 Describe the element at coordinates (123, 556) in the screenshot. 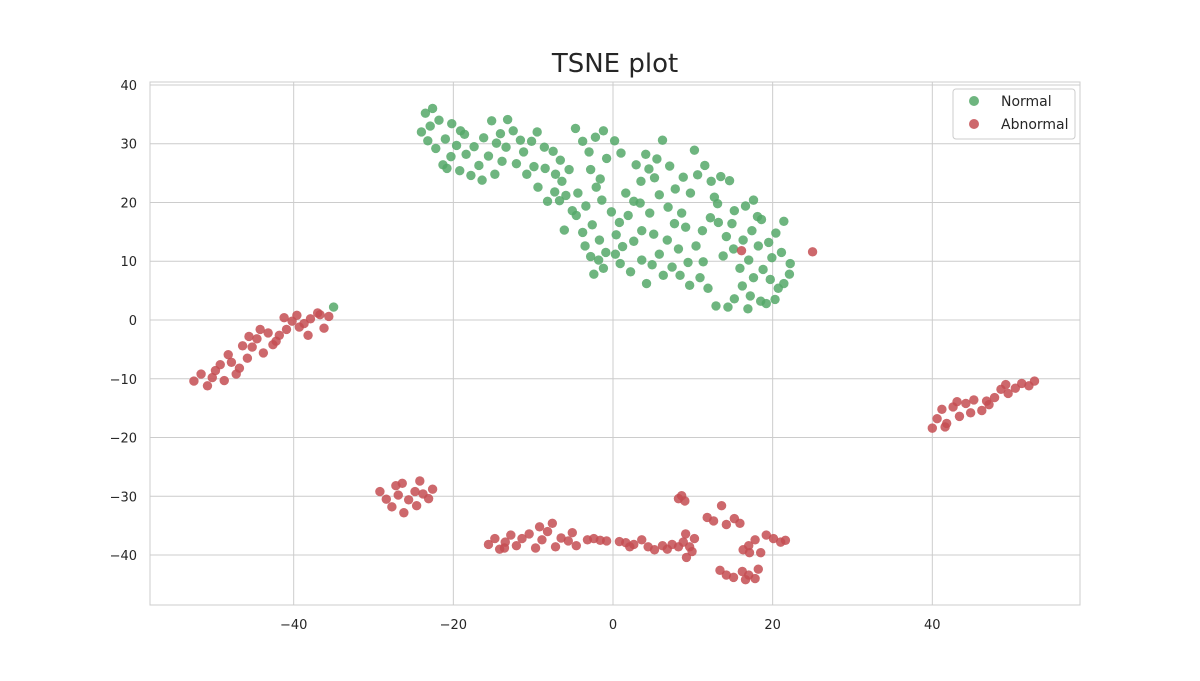

I see `y-tick-label: −40` at that location.